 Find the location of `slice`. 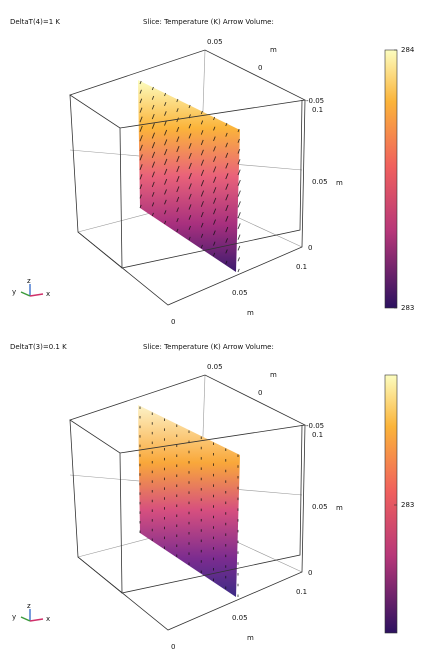

slice is located at coordinates (189, 176).